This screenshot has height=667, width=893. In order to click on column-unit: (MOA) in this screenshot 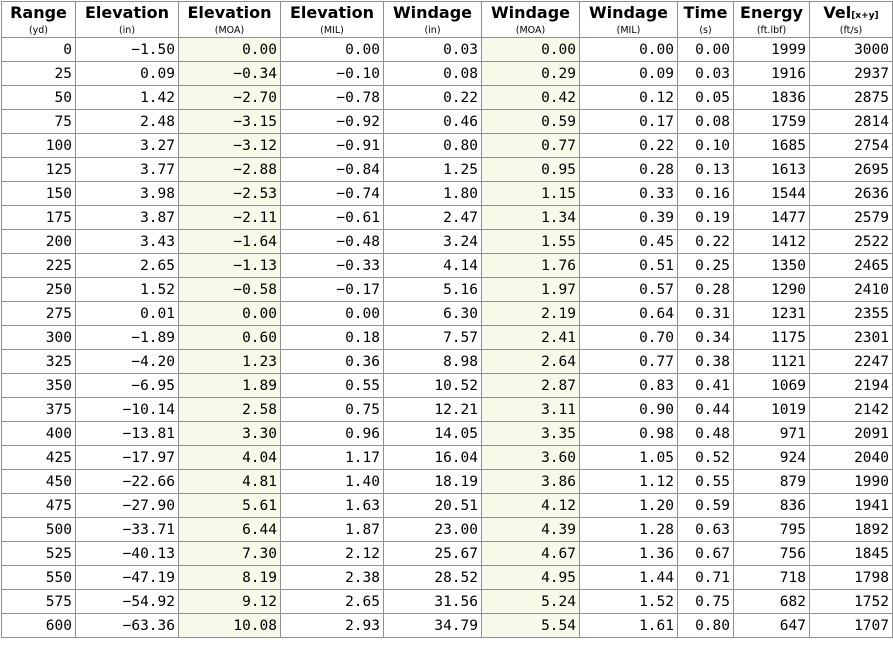, I will do `click(530, 30)`.